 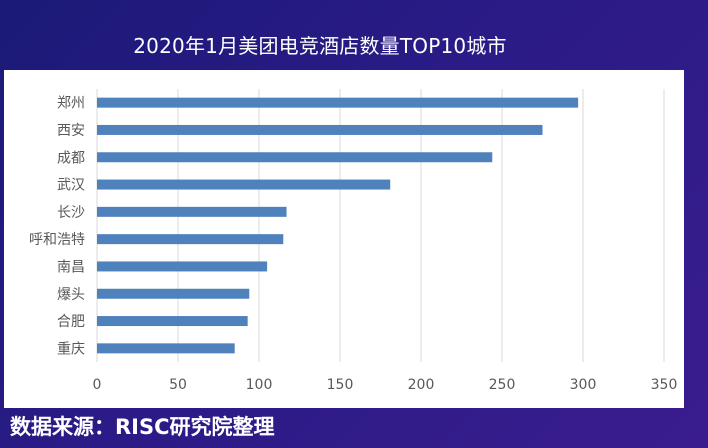 What do you see at coordinates (259, 385) in the screenshot?
I see `x-tick-label: 100` at bounding box center [259, 385].